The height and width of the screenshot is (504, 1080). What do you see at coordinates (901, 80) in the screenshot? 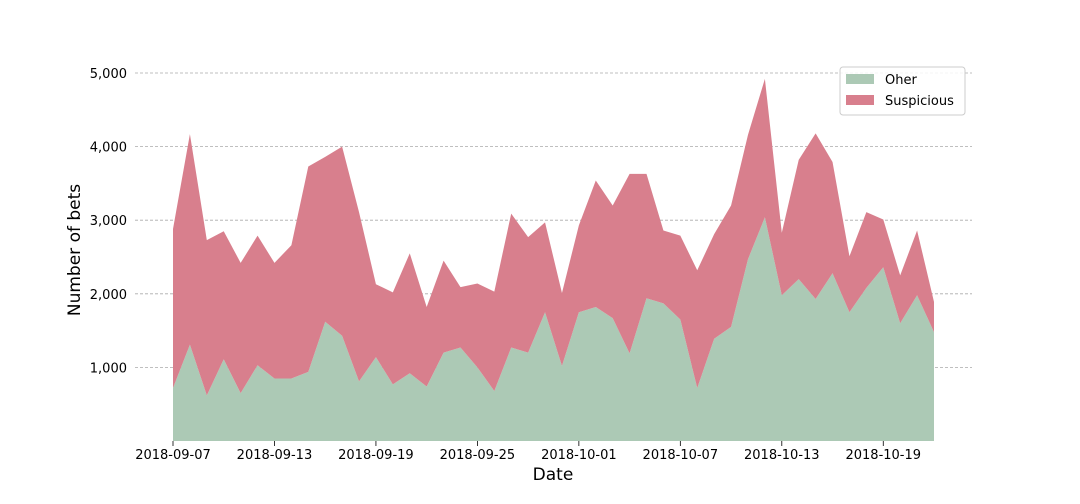
I see `legend-label: Oher` at bounding box center [901, 80].